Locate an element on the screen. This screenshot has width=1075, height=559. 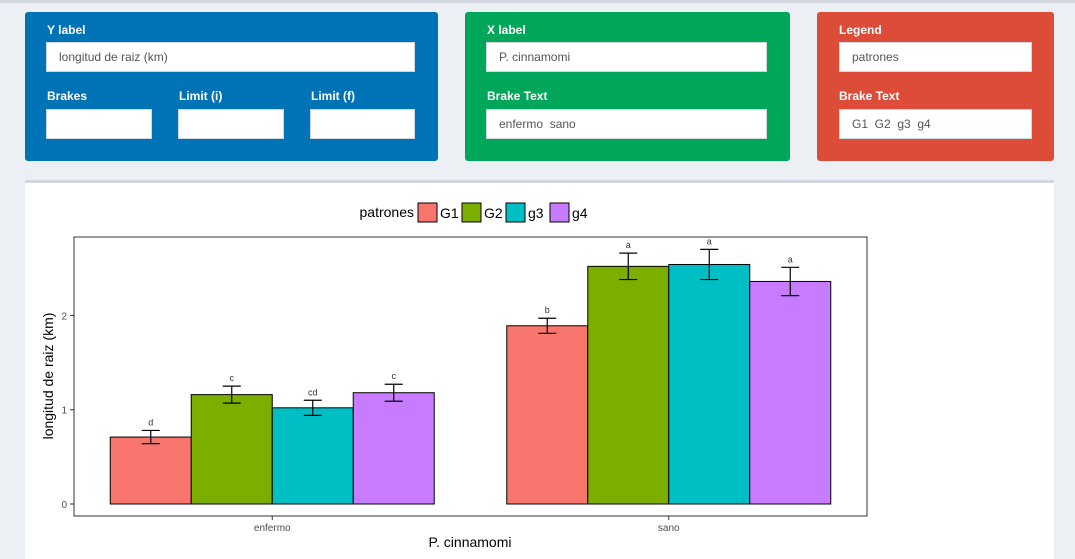
brakes-label: Brakes is located at coordinates (67, 96).